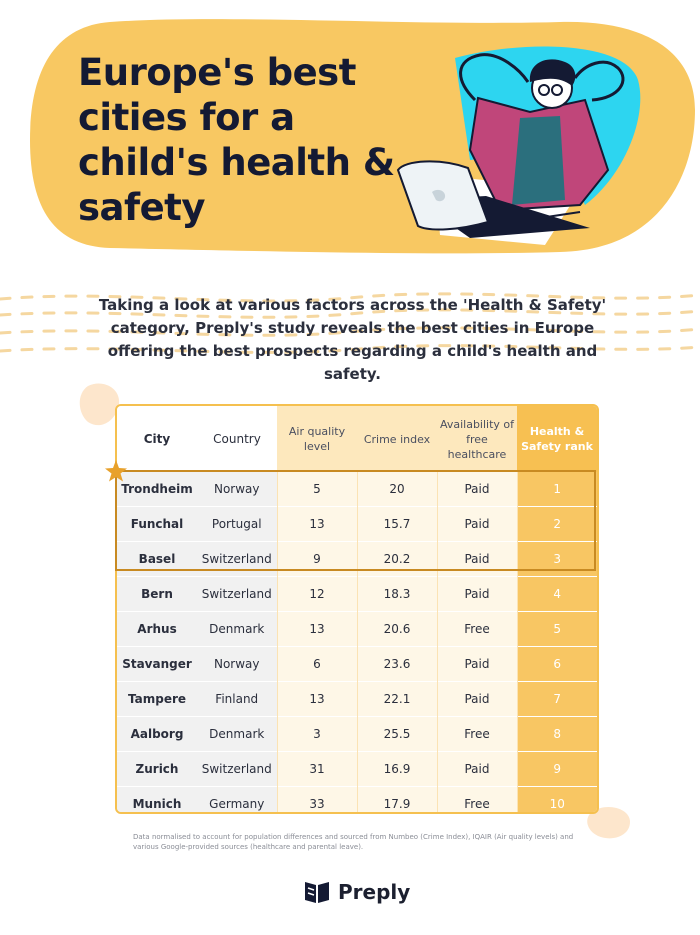  I want to click on header-city: City, so click(157, 439).